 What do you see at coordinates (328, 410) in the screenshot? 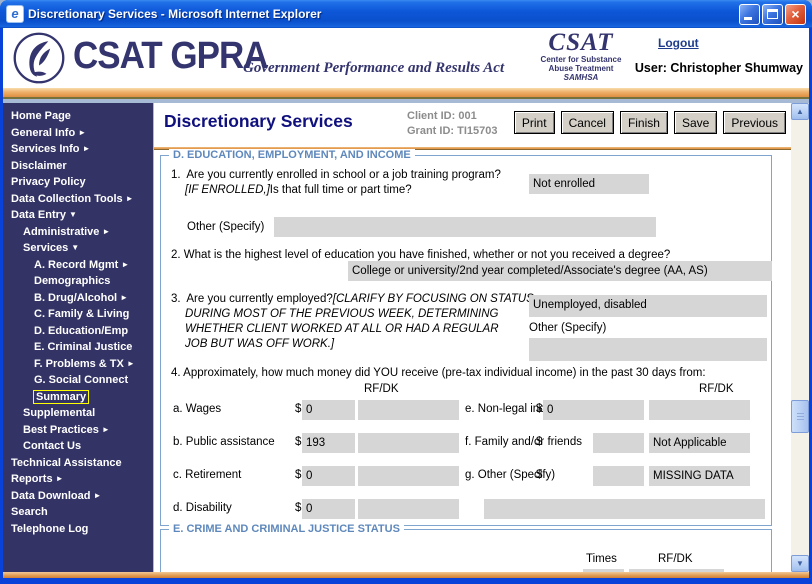
I see `q4-wages-value: 0` at bounding box center [328, 410].